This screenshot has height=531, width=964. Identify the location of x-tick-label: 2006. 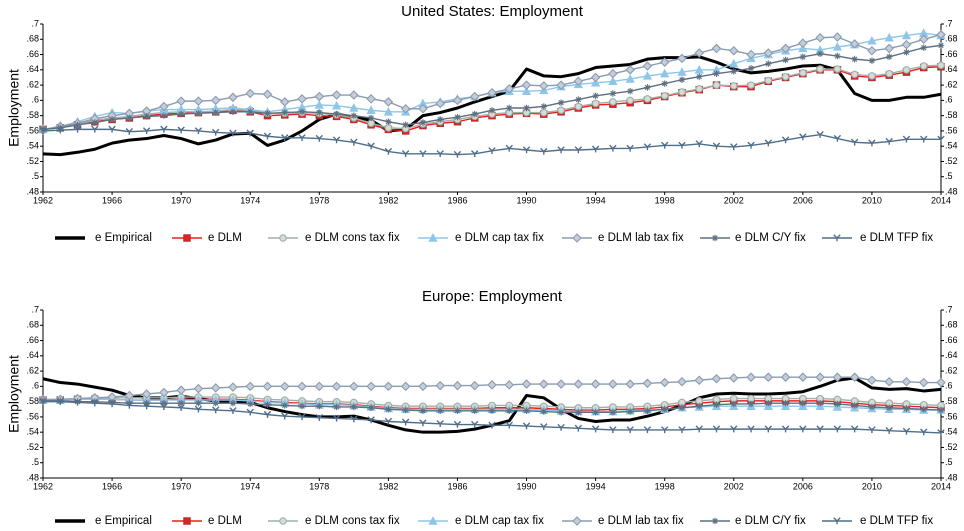
(803, 200).